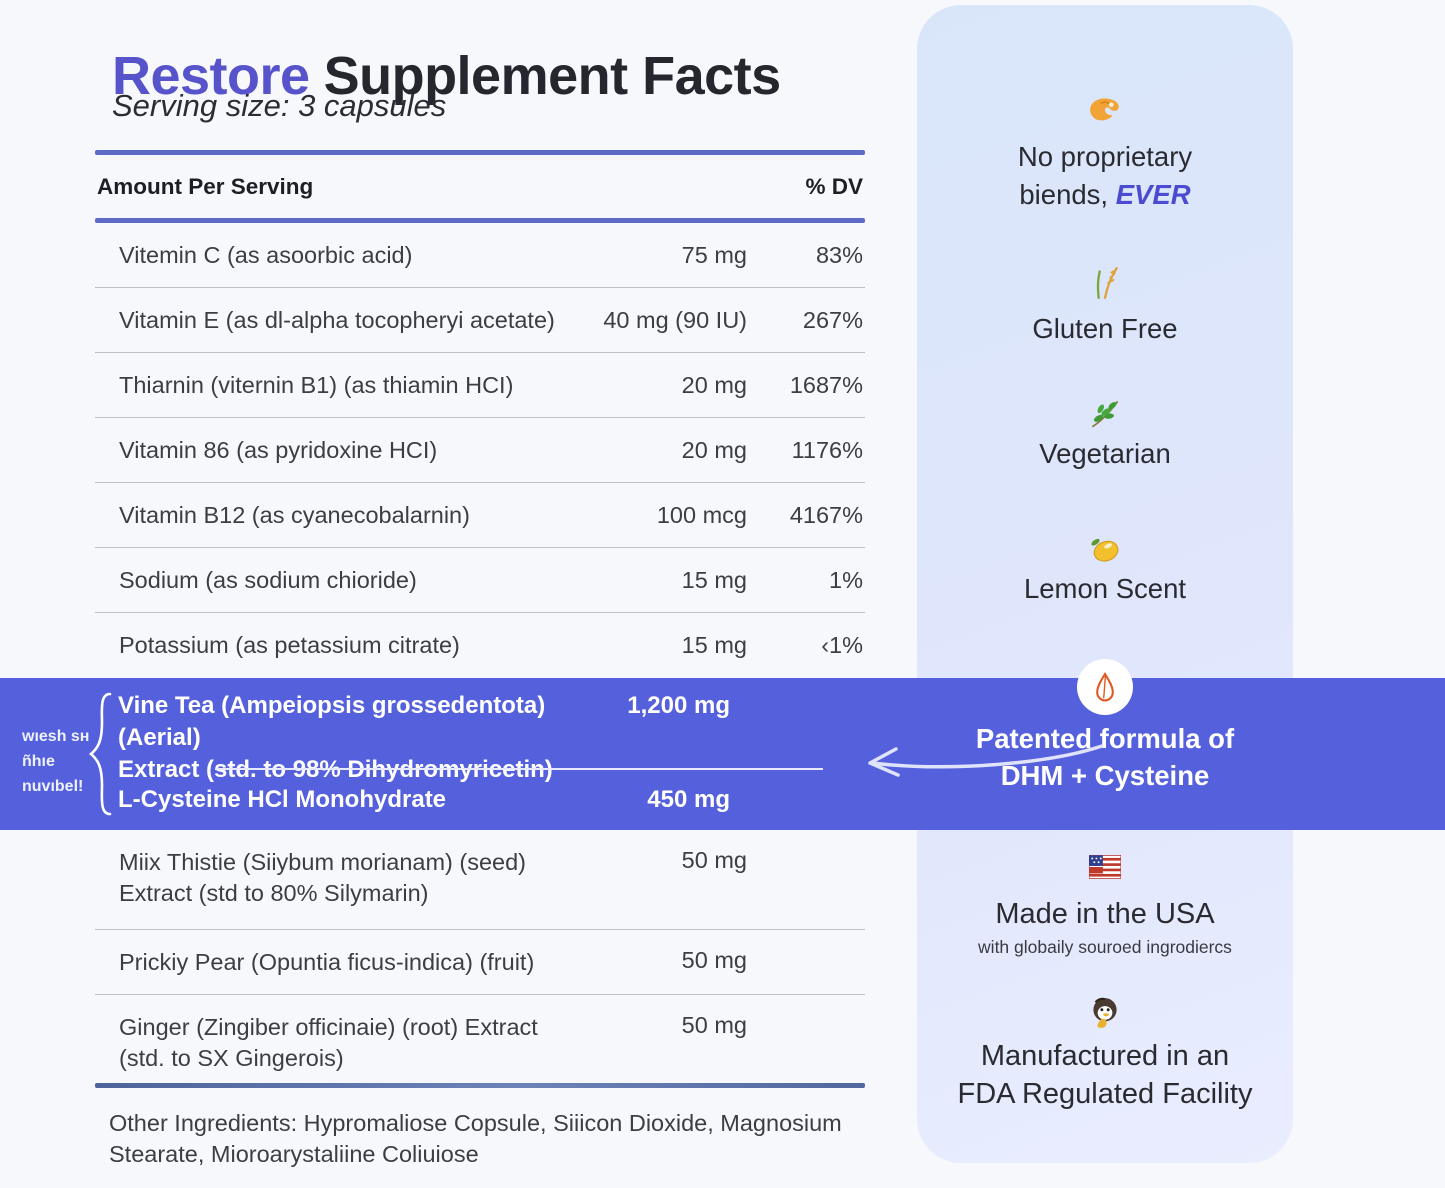 The height and width of the screenshot is (1188, 1445). I want to click on table-row: Sodium (as sodium chioride) 15 mg 1%, so click(480, 580).